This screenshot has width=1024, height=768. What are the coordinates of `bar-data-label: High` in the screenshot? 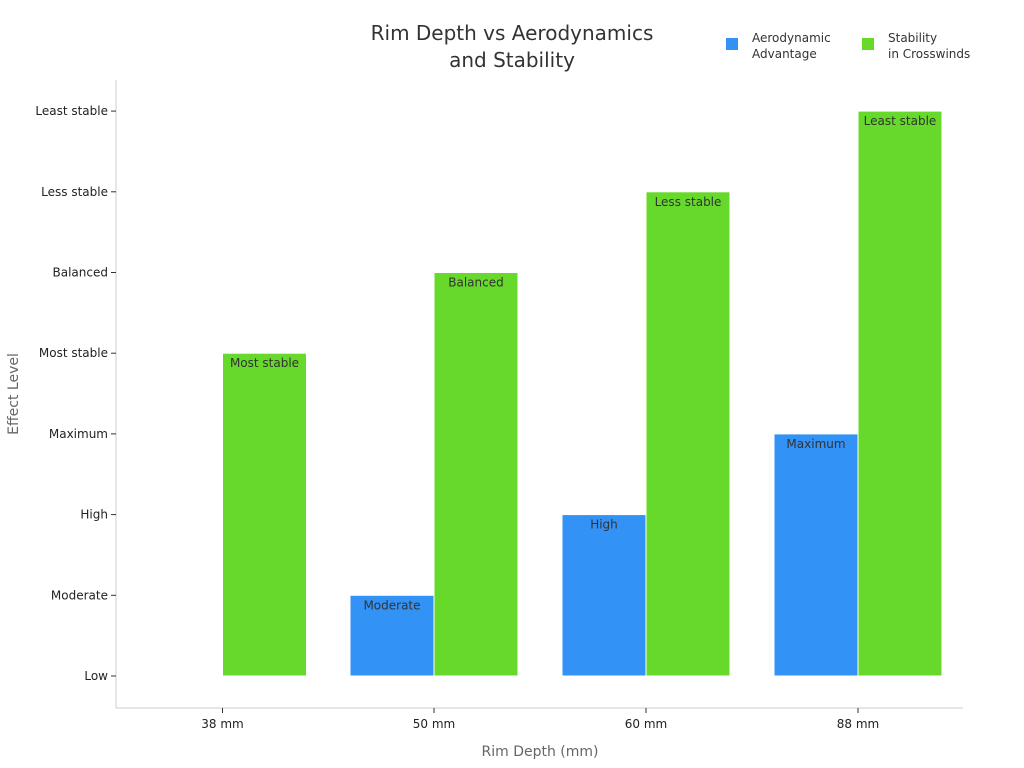 It's located at (604, 525).